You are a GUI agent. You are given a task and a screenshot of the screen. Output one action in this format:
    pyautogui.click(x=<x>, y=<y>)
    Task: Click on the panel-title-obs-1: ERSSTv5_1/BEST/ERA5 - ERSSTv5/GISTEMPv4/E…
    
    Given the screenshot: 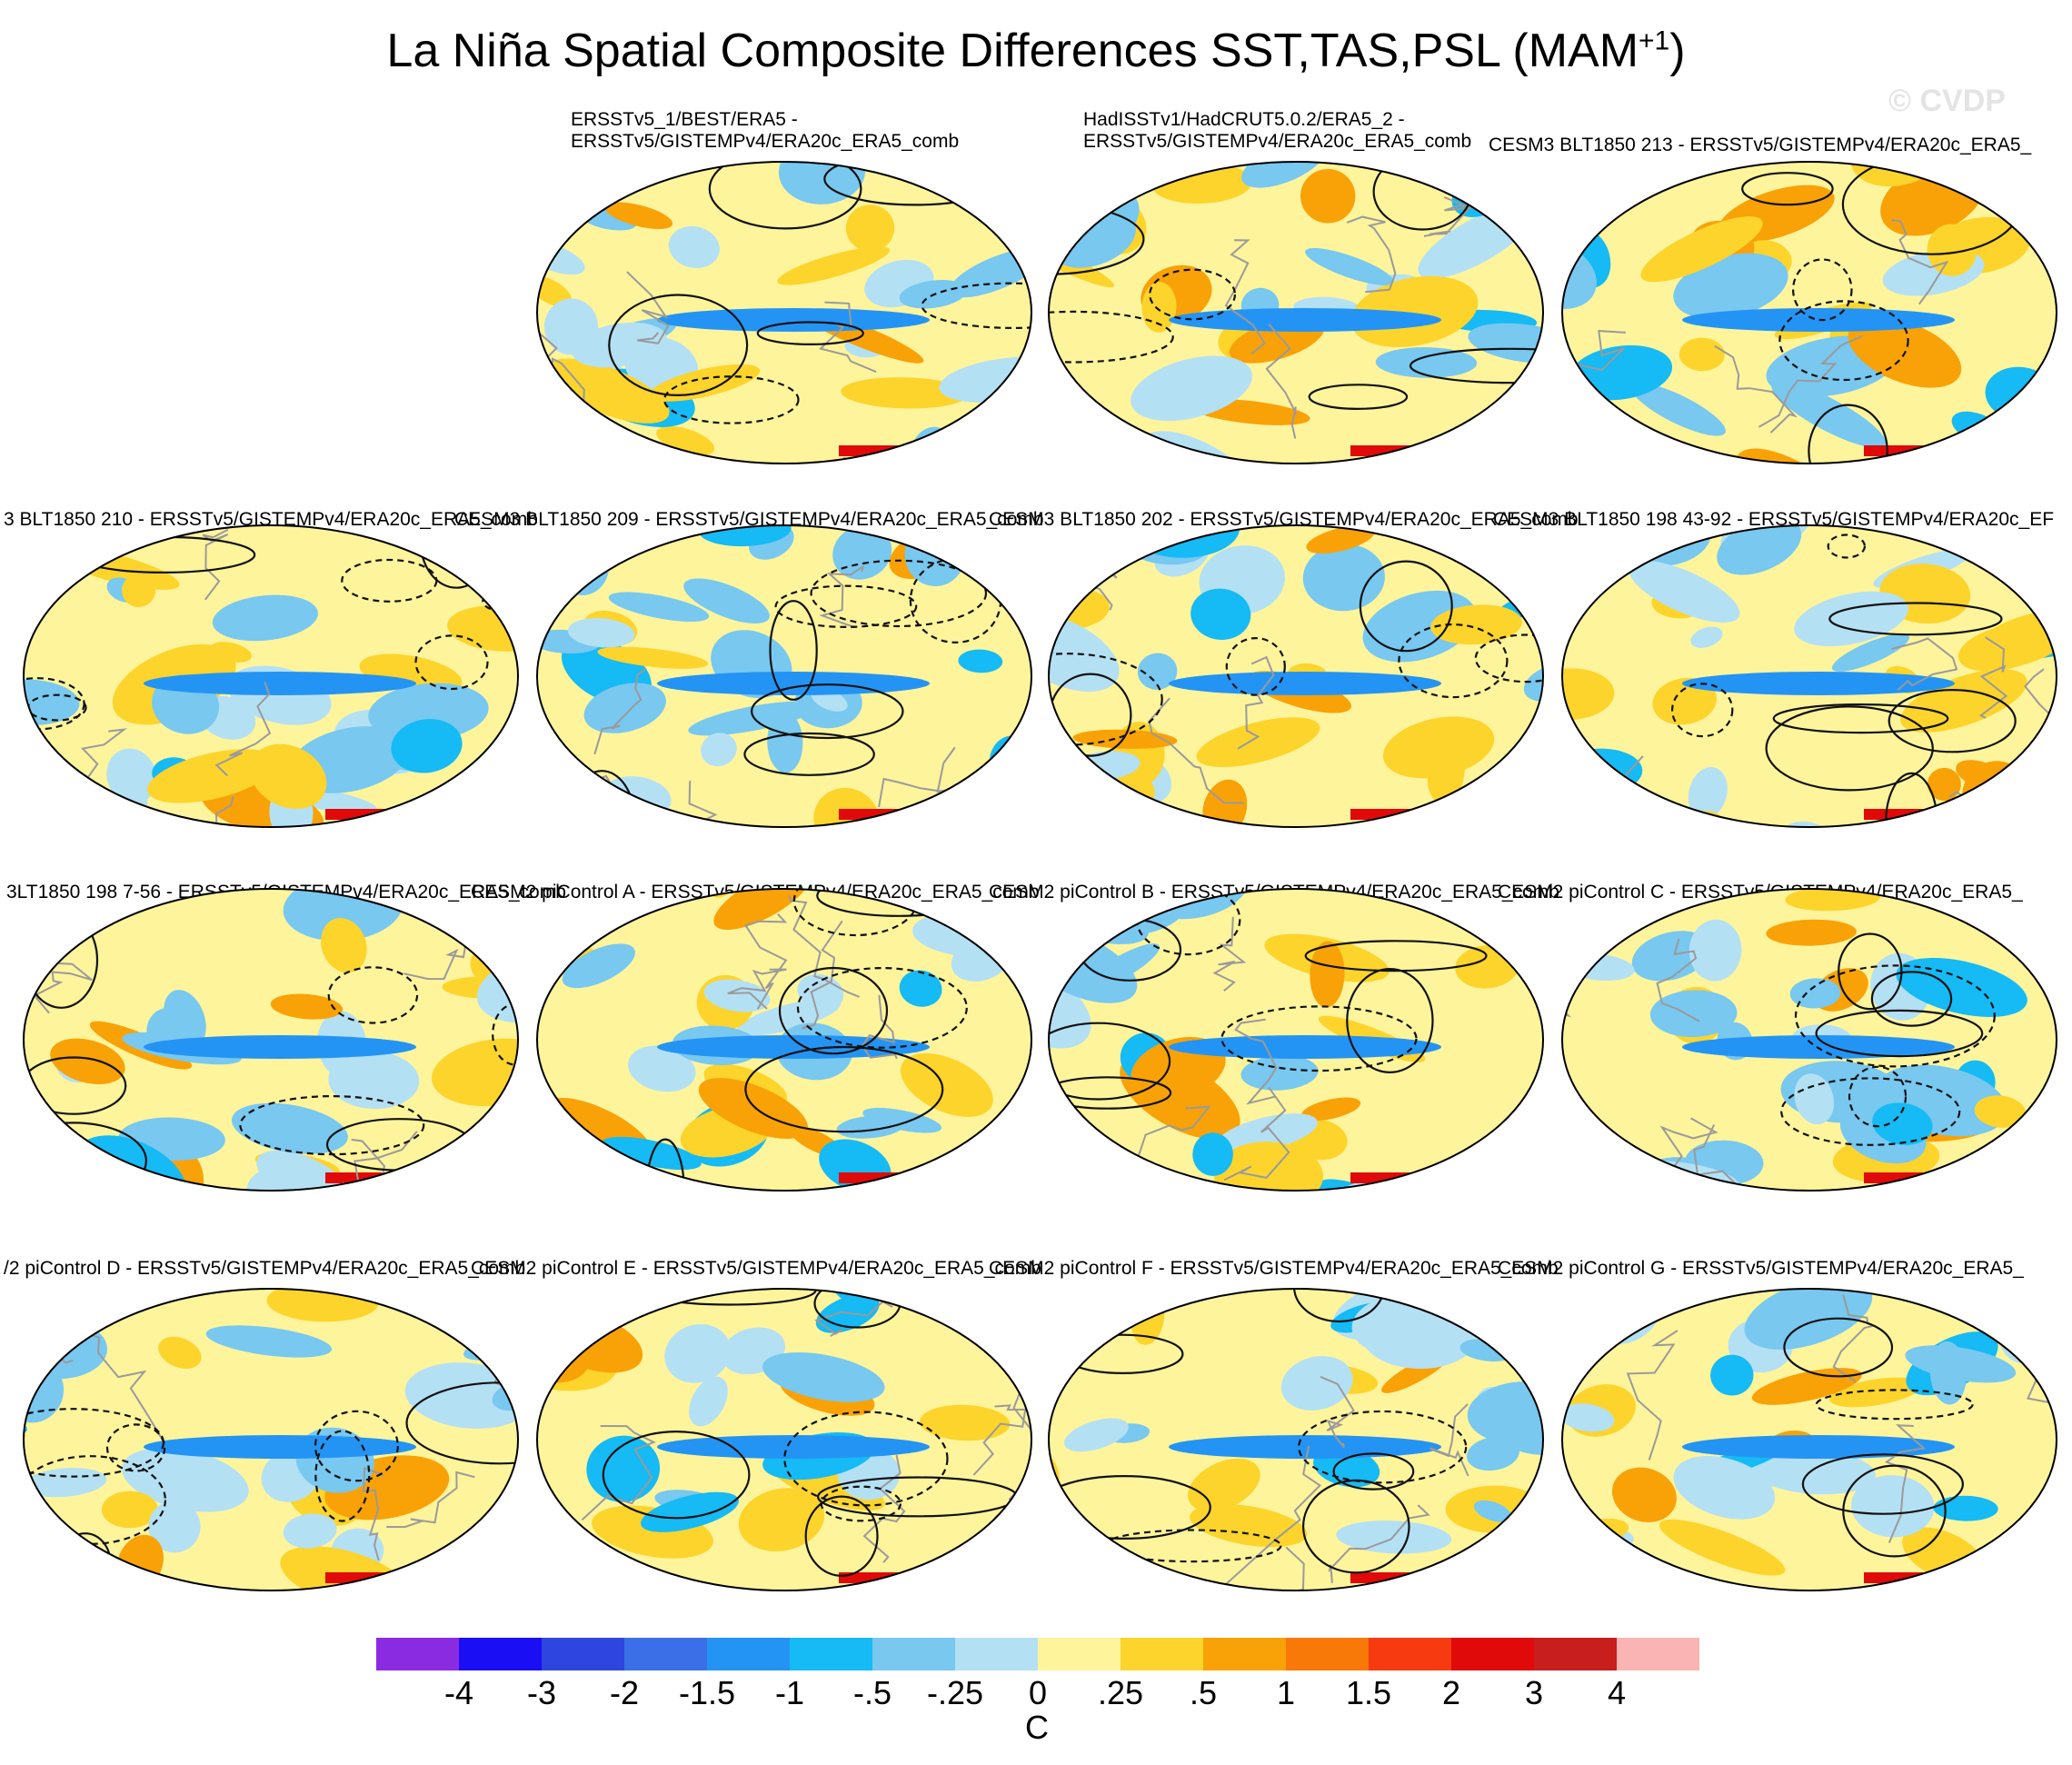 What is the action you would take?
    pyautogui.click(x=765, y=131)
    